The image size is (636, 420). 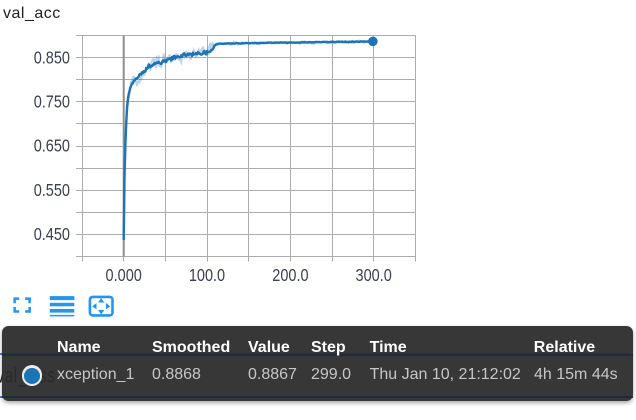 What do you see at coordinates (52, 191) in the screenshot?
I see `svg-text: 0.550` at bounding box center [52, 191].